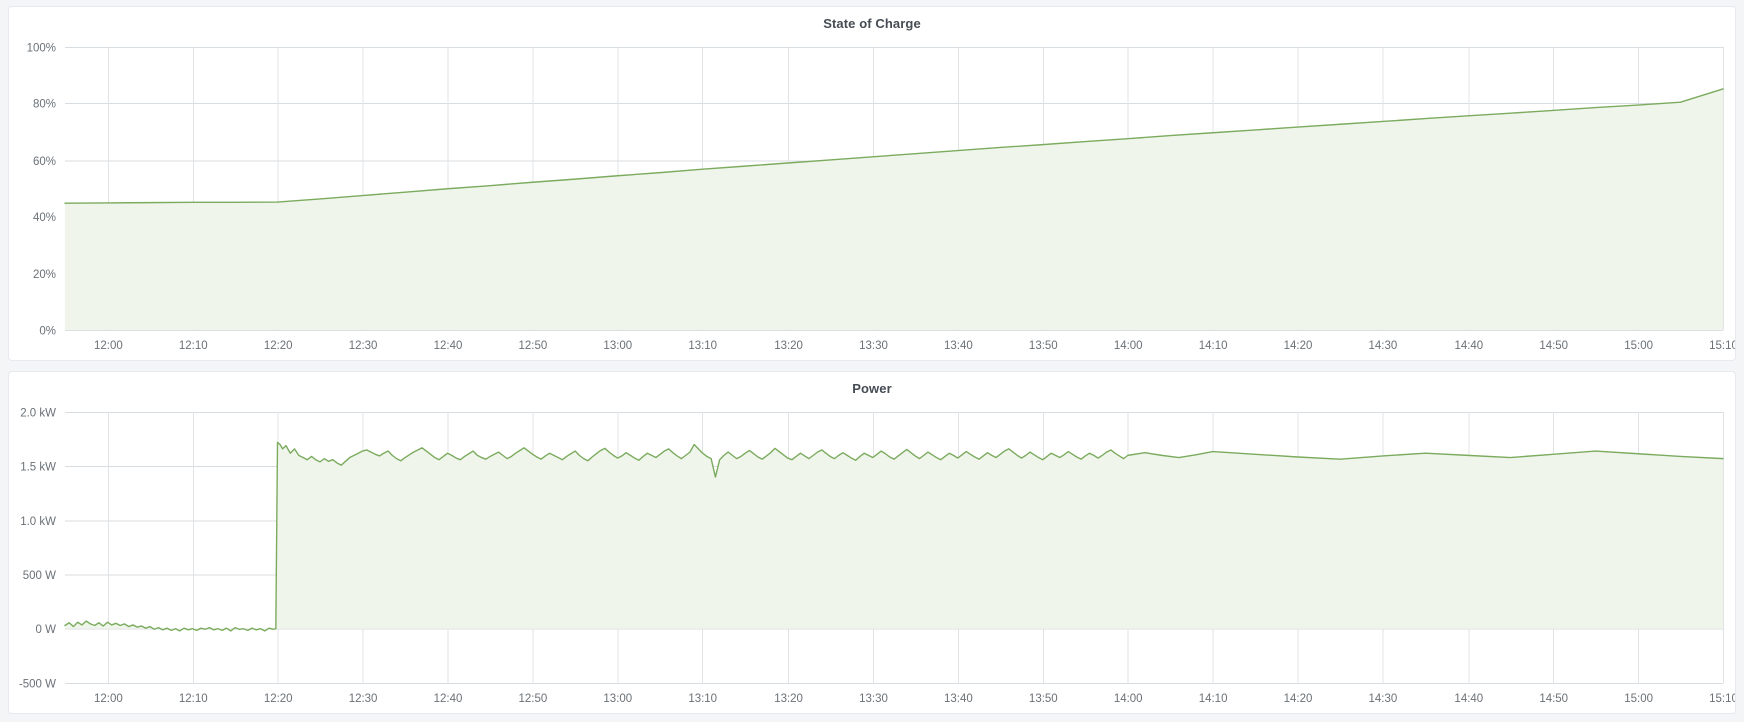  Describe the element at coordinates (46, 630) in the screenshot. I see `y-axis-tick-label: 0 W` at that location.